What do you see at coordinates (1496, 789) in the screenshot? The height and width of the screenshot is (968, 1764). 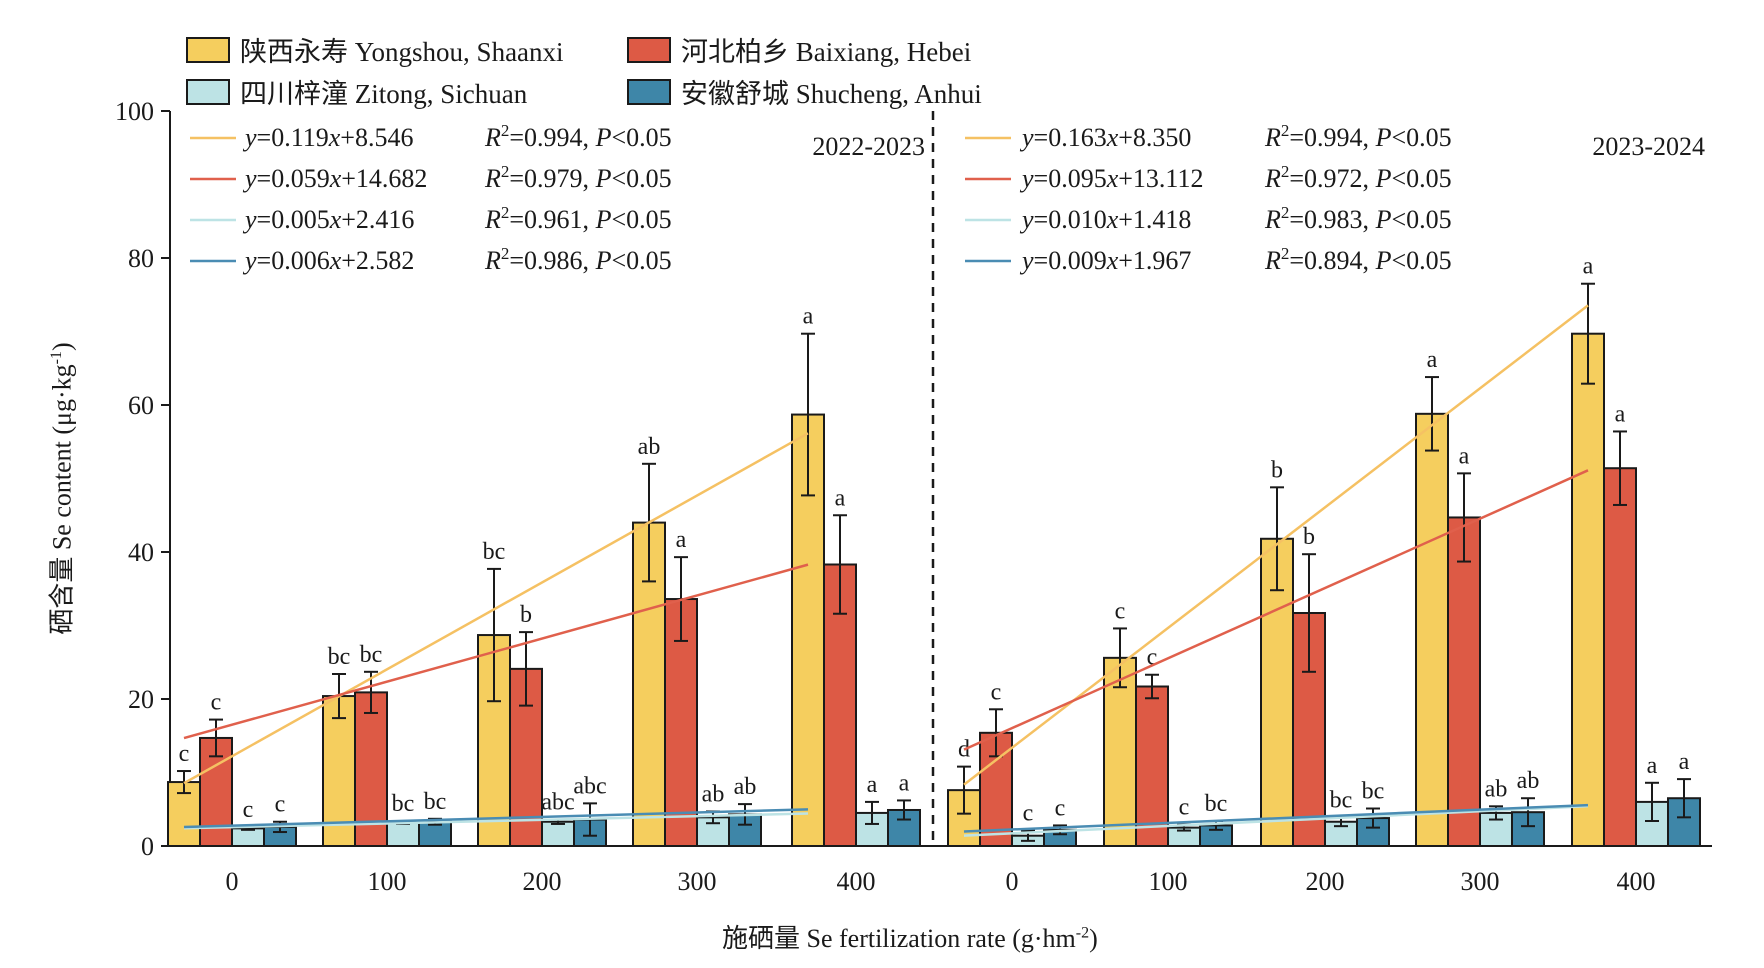 I see `sig-letter-p2-s3-300: ab` at bounding box center [1496, 789].